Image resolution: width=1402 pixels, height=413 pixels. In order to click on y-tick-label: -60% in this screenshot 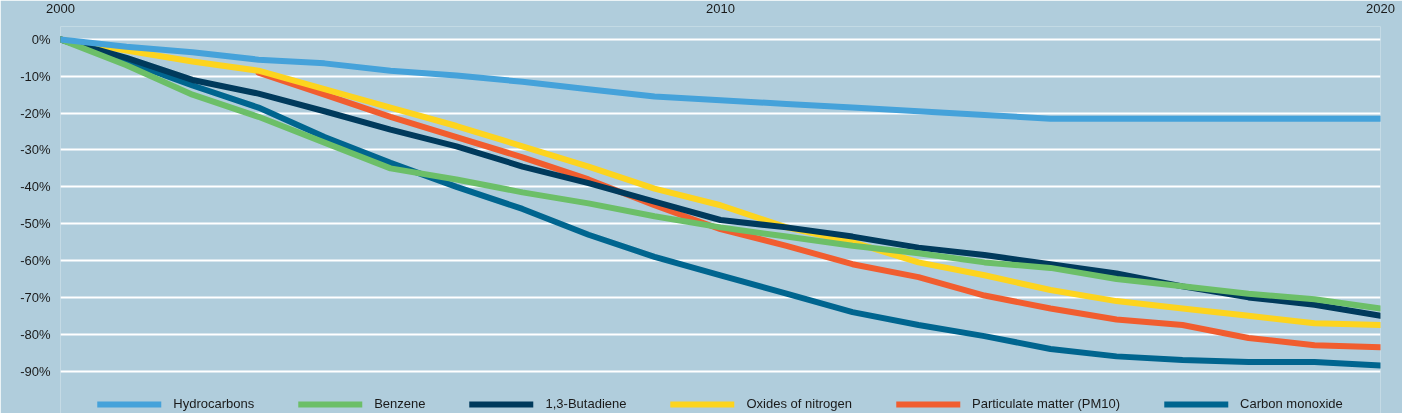, I will do `click(35, 261)`.